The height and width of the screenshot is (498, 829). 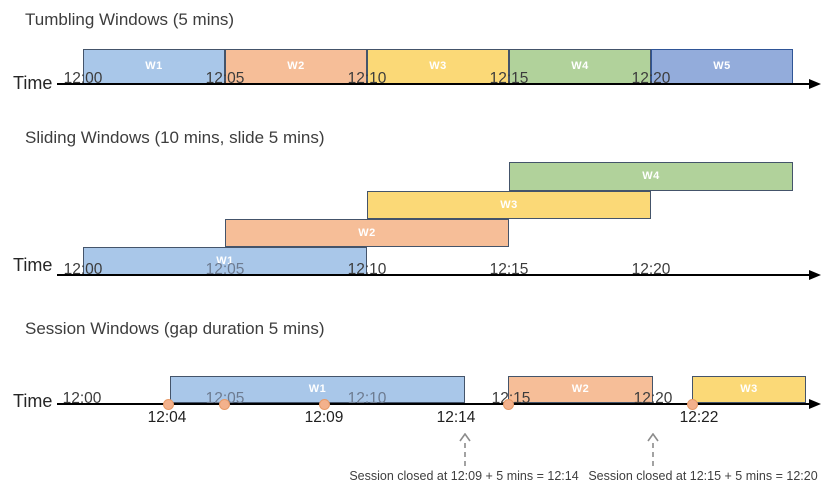 What do you see at coordinates (815, 275) in the screenshot?
I see `sliding-timeline-arrowhead-icon` at bounding box center [815, 275].